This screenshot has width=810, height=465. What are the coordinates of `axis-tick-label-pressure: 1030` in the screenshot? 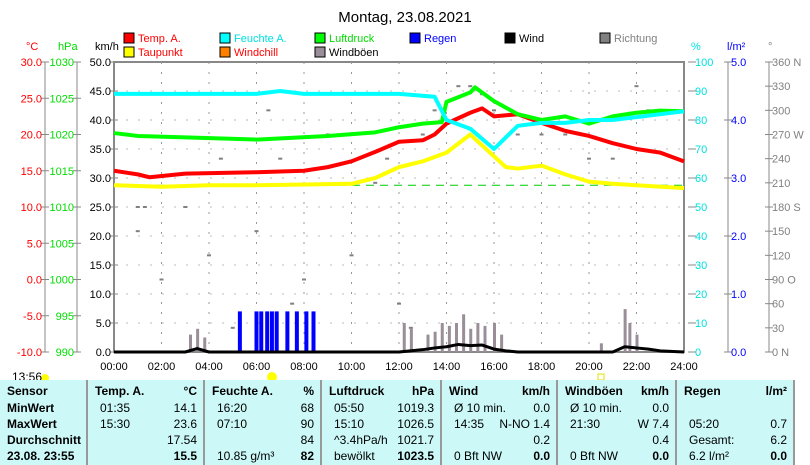 It's located at (62, 63).